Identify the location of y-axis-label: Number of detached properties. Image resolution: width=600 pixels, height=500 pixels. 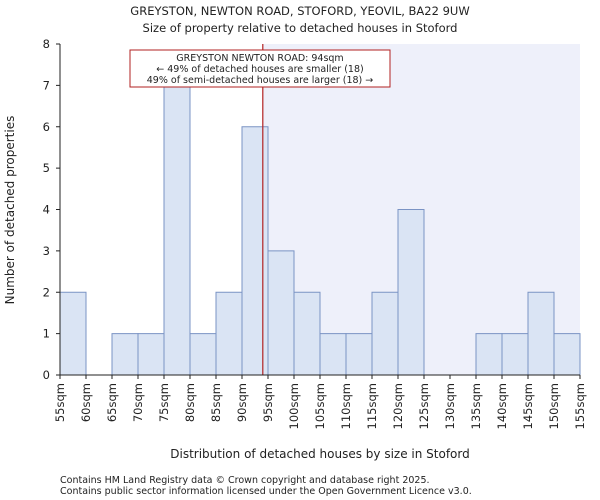
(10, 210).